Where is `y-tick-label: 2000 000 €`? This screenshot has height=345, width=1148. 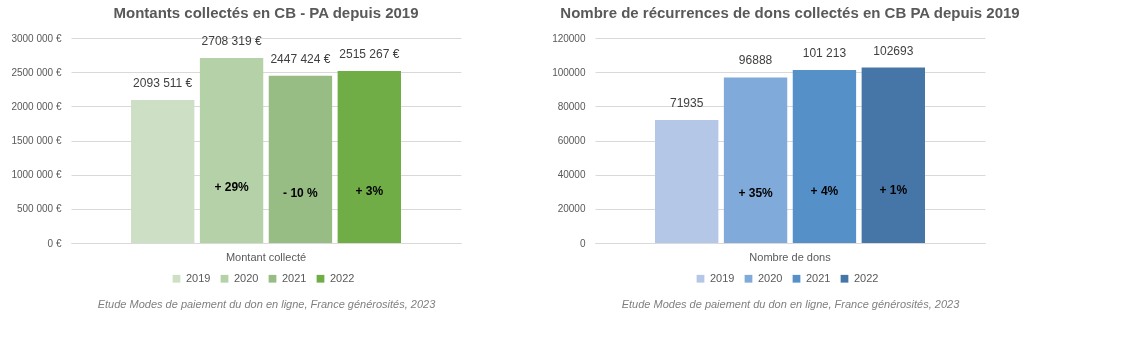
y-tick-label: 2000 000 € is located at coordinates (36, 106).